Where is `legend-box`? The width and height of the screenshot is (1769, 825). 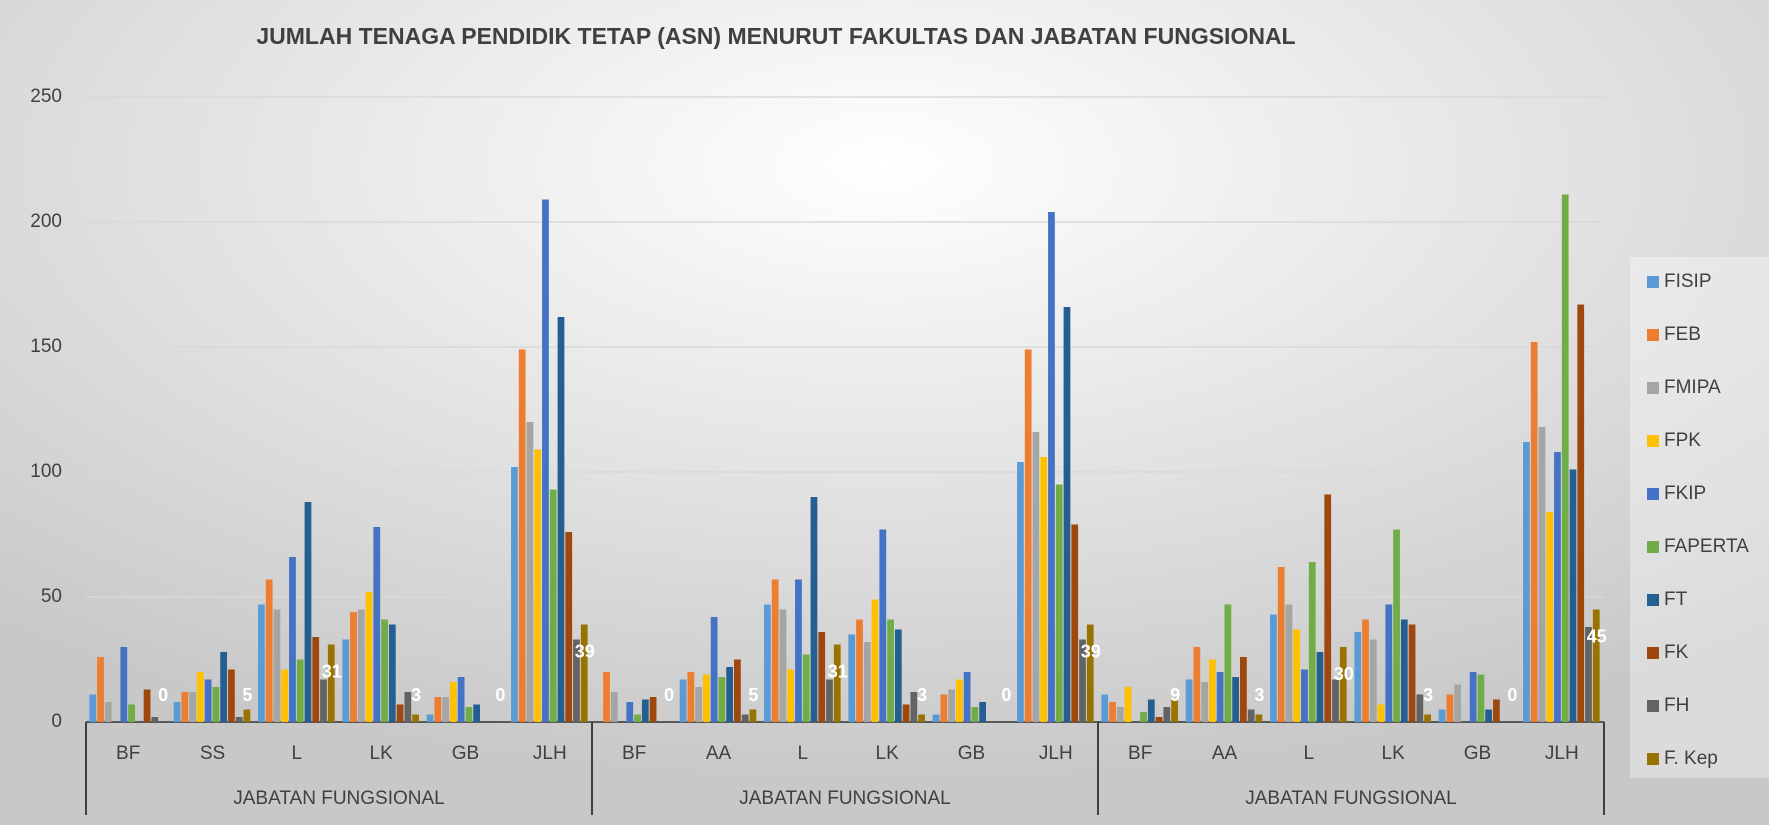
legend-box is located at coordinates (1699, 517).